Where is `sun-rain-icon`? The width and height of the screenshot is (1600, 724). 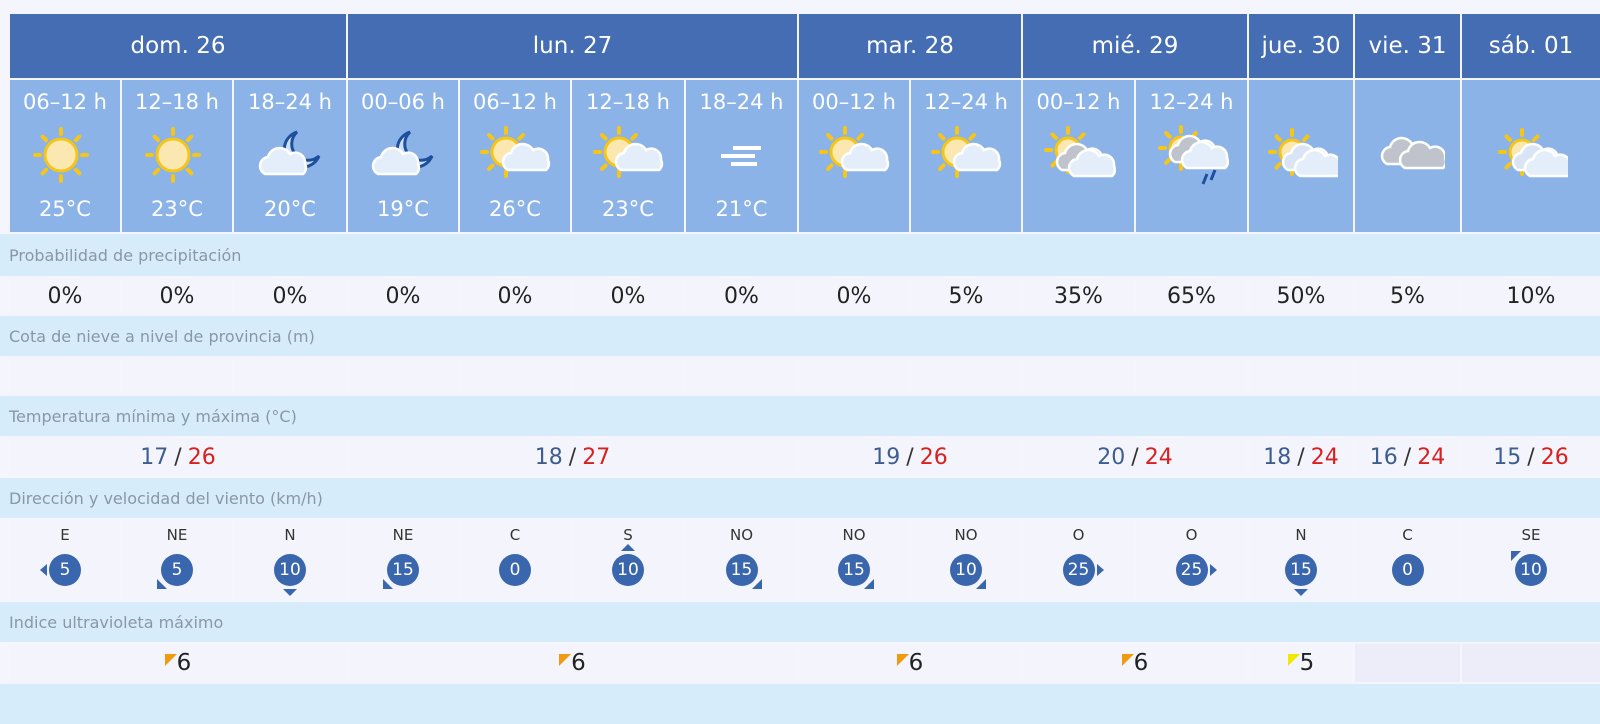
sun-rain-icon is located at coordinates (1192, 154).